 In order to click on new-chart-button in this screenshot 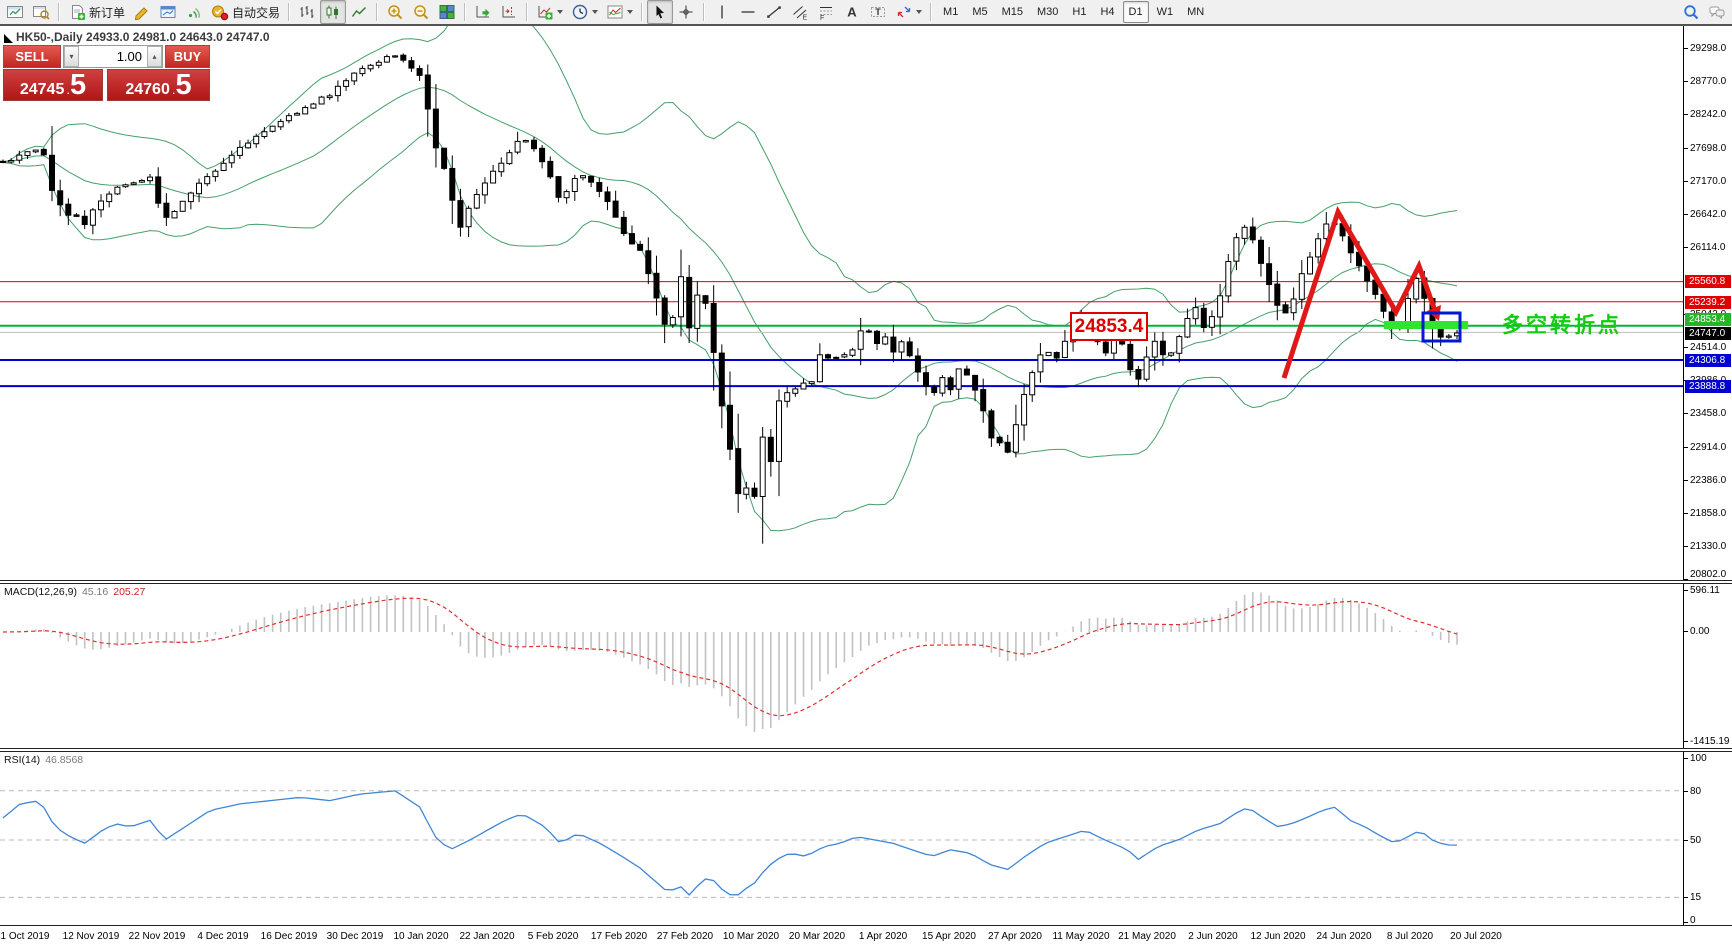, I will do `click(15, 12)`.